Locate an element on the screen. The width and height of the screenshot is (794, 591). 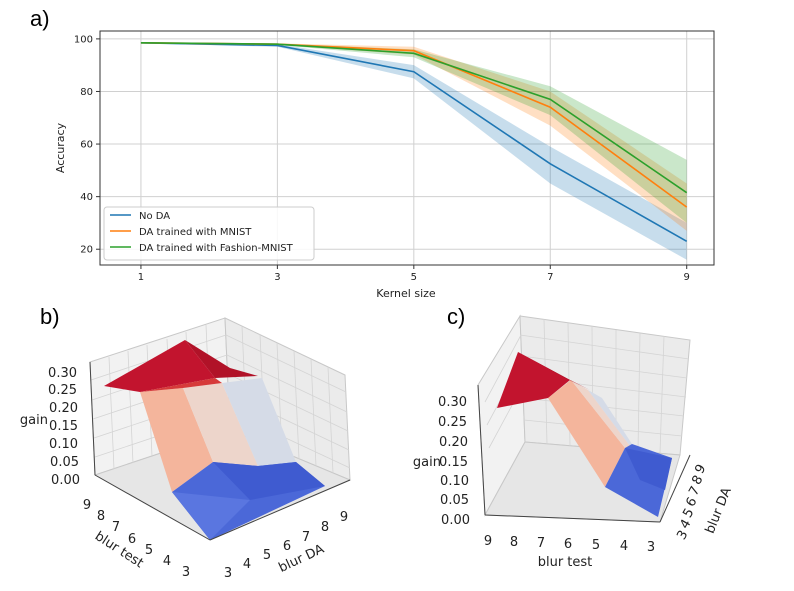
blur-da-axis-label: blur DA is located at coordinates (719, 510).